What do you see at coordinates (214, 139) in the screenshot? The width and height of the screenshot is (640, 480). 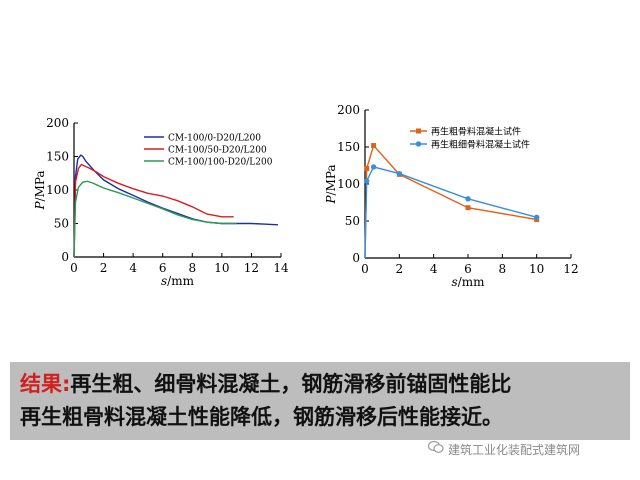 I see `legend-label-1: CM-100/0-D20/L200` at bounding box center [214, 139].